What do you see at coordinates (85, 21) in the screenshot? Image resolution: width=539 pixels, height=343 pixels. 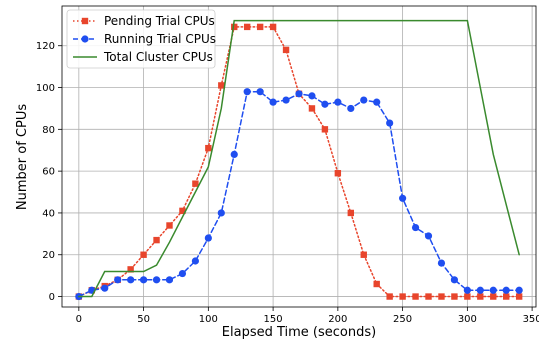 I see `legend-marker-square` at bounding box center [85, 21].